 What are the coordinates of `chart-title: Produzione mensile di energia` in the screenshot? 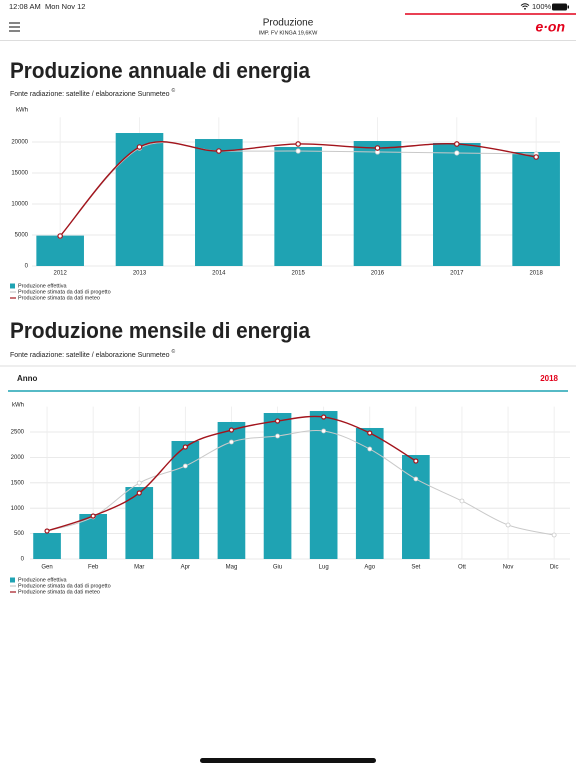 It's located at (160, 330).